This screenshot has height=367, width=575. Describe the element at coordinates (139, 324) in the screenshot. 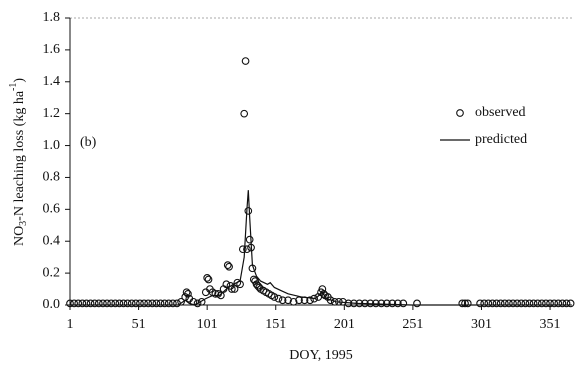

I see `x-tick-label: 51` at that location.